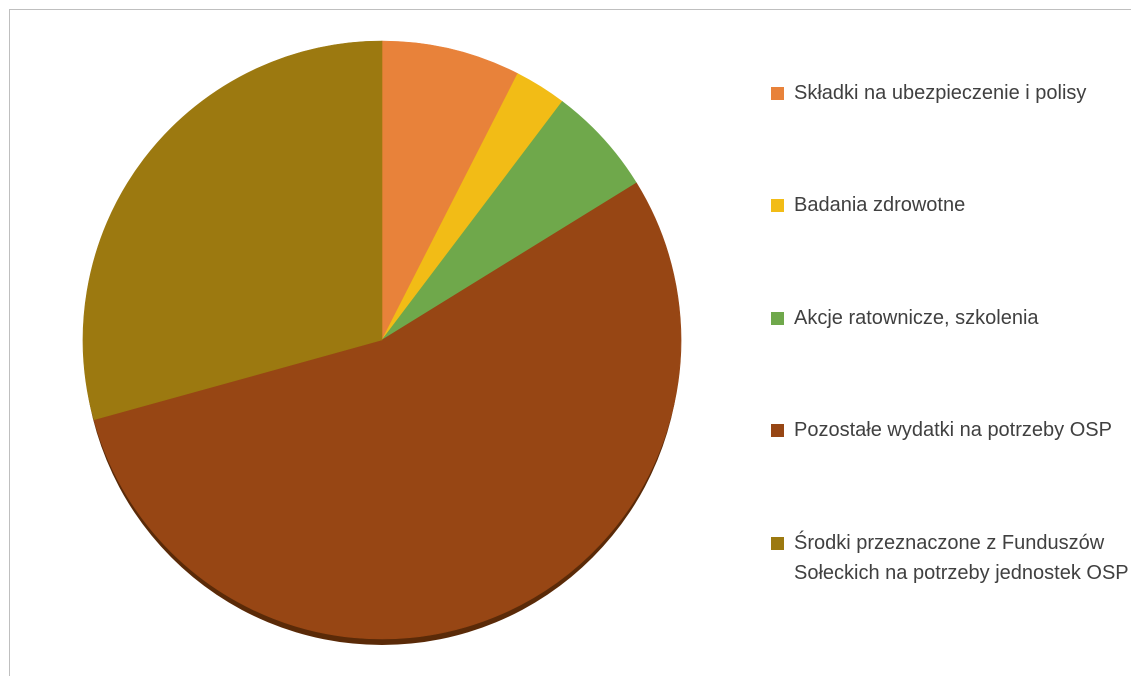  Describe the element at coordinates (916, 318) in the screenshot. I see `legend-label-3: Akcje ratownicze, szkolenia` at that location.